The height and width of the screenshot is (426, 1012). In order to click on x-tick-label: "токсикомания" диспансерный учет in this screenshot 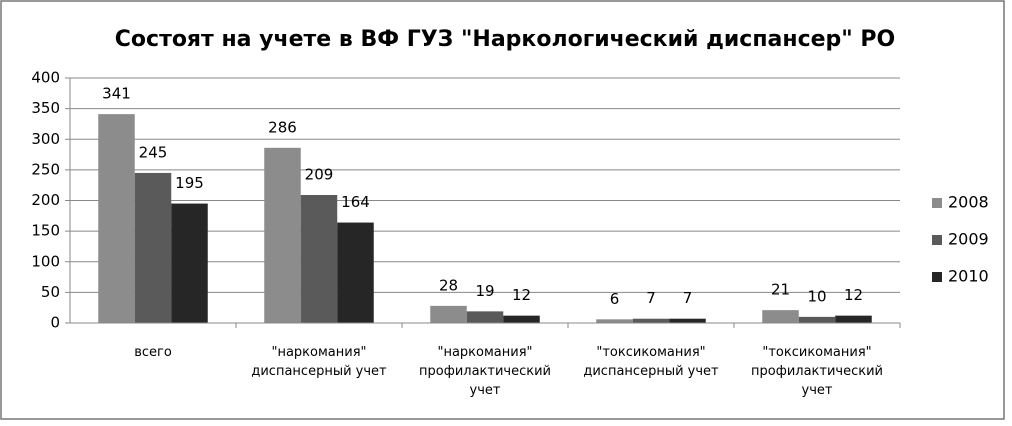, I will do `click(651, 362)`.